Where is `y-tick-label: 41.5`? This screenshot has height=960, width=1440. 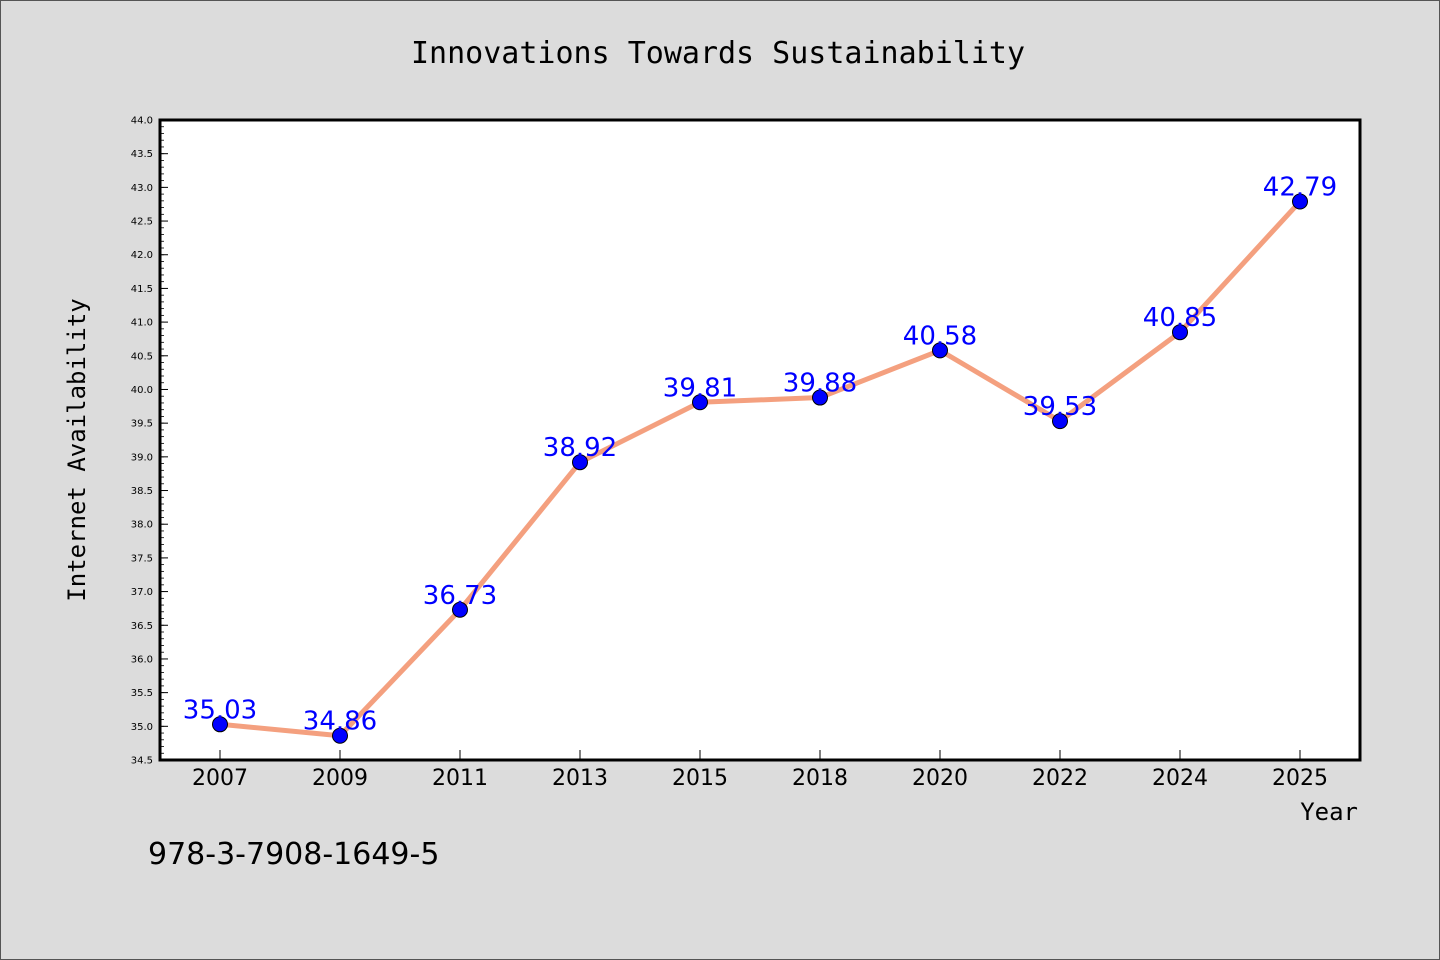 y-tick-label: 41.5 is located at coordinates (142, 289).